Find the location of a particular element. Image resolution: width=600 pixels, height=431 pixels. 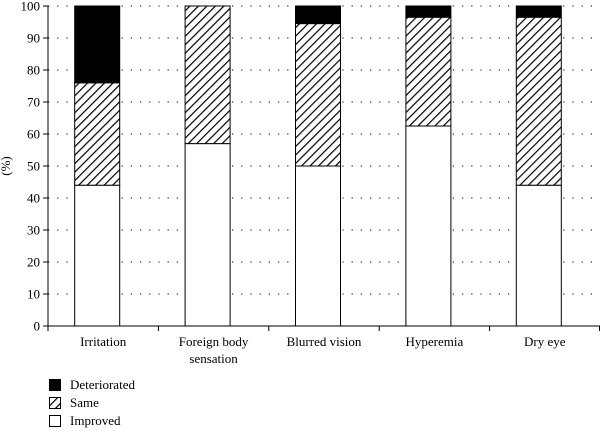

x-tick-label: Irritation is located at coordinates (103, 341).